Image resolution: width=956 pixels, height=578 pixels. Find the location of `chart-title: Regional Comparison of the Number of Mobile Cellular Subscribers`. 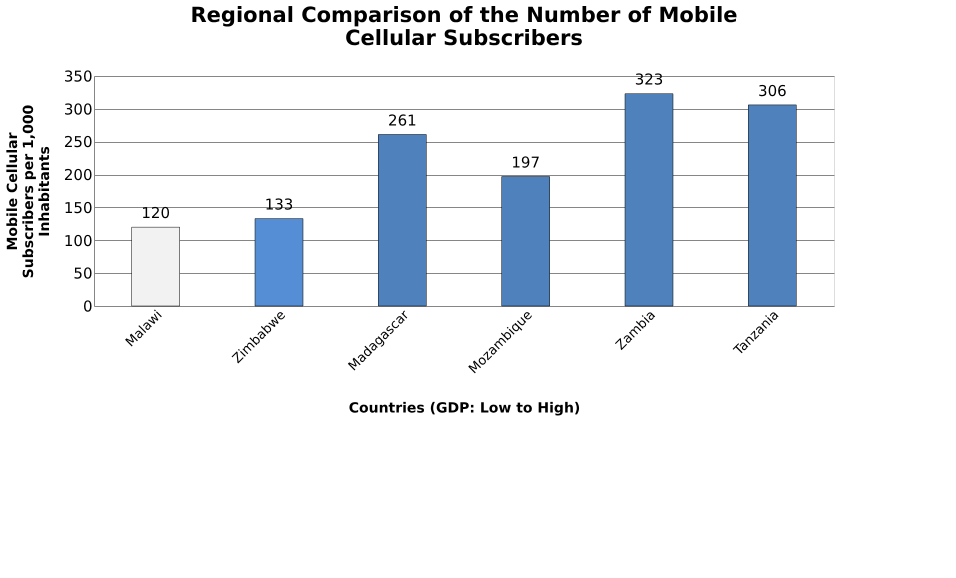

chart-title: Regional Comparison of the Number of Mobile Cellular Subscribers is located at coordinates (464, 26).